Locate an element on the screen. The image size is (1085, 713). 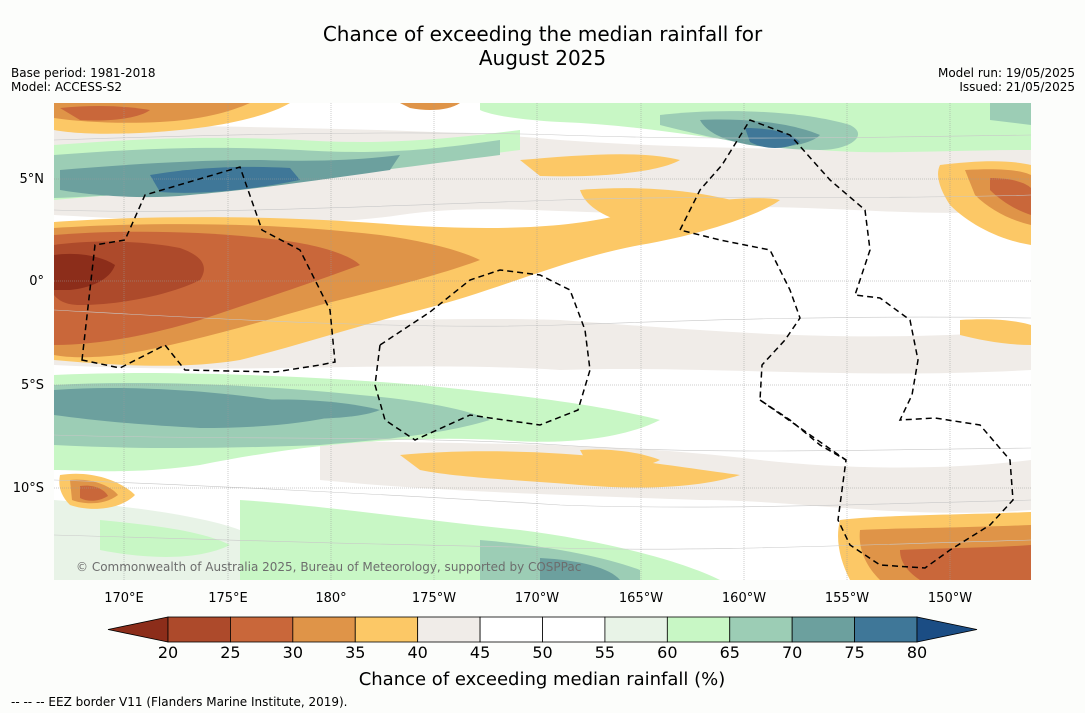
colorbar-tick-label: 25 is located at coordinates (230, 652).